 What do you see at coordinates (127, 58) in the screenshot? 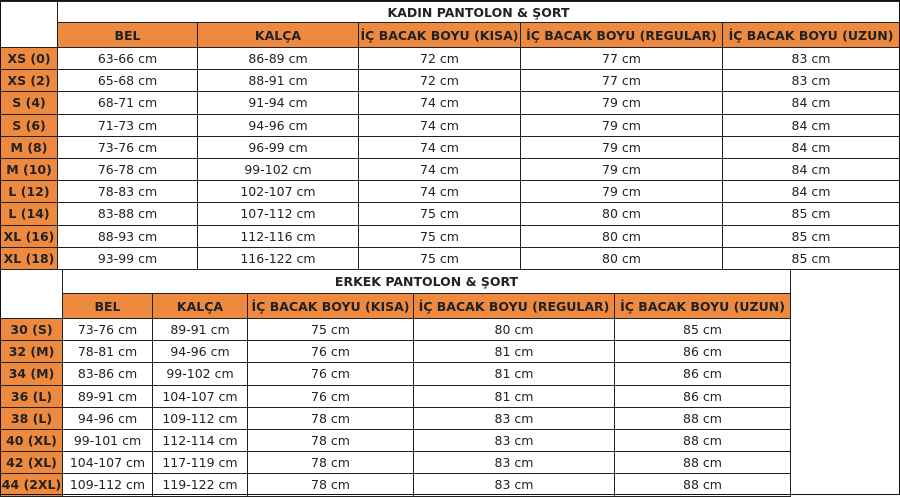
I see `table-cell: 63-66 cm` at bounding box center [127, 58].